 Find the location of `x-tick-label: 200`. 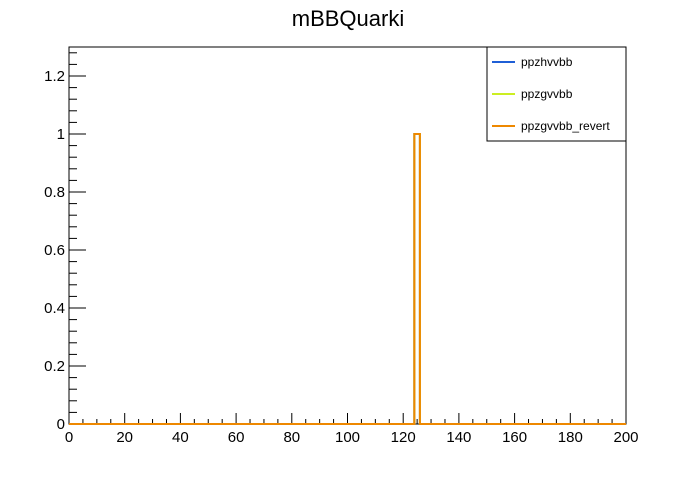

x-tick-label: 200 is located at coordinates (625, 437).